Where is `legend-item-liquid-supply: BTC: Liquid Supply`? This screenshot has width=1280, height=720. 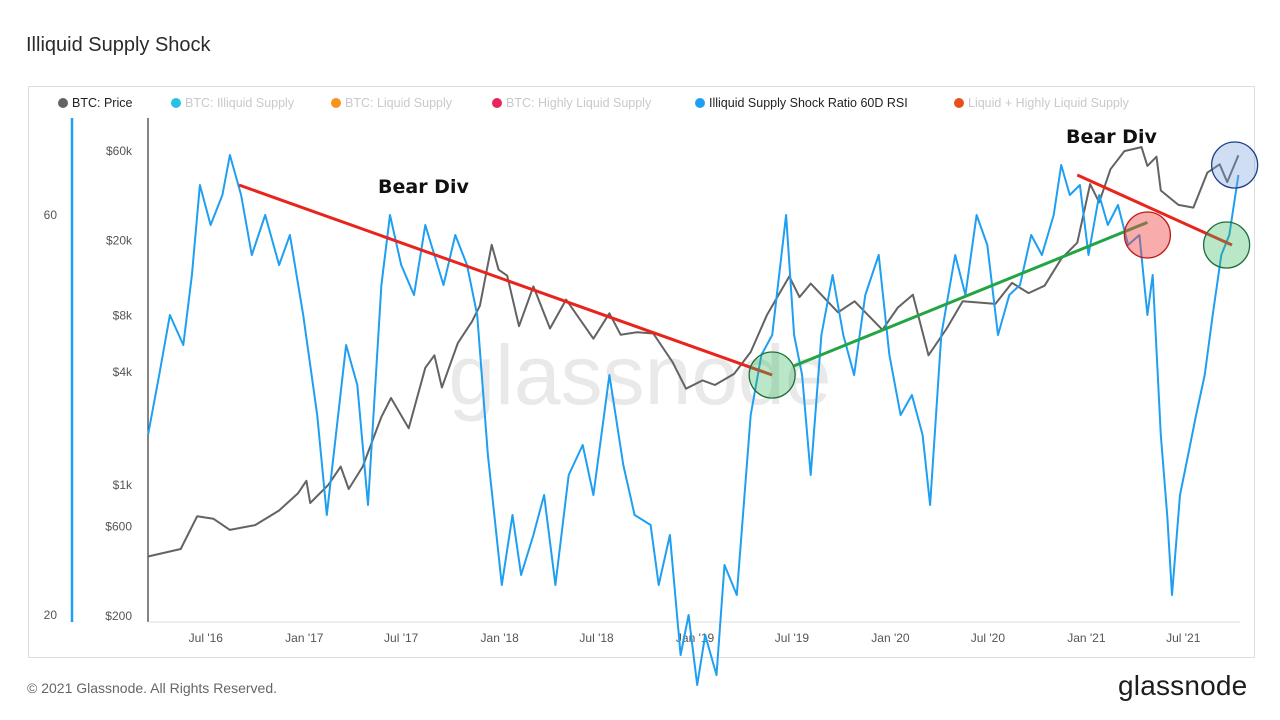 legend-item-liquid-supply: BTC: Liquid Supply is located at coordinates (391, 103).